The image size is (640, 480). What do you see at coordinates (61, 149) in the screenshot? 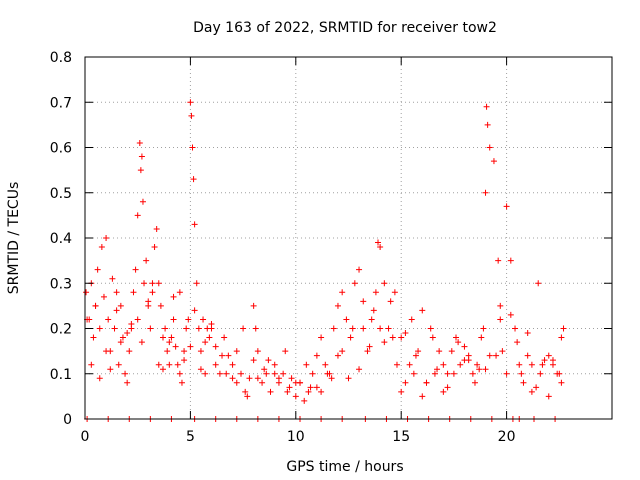
I see `y-tick-label: 0.6` at bounding box center [61, 149].